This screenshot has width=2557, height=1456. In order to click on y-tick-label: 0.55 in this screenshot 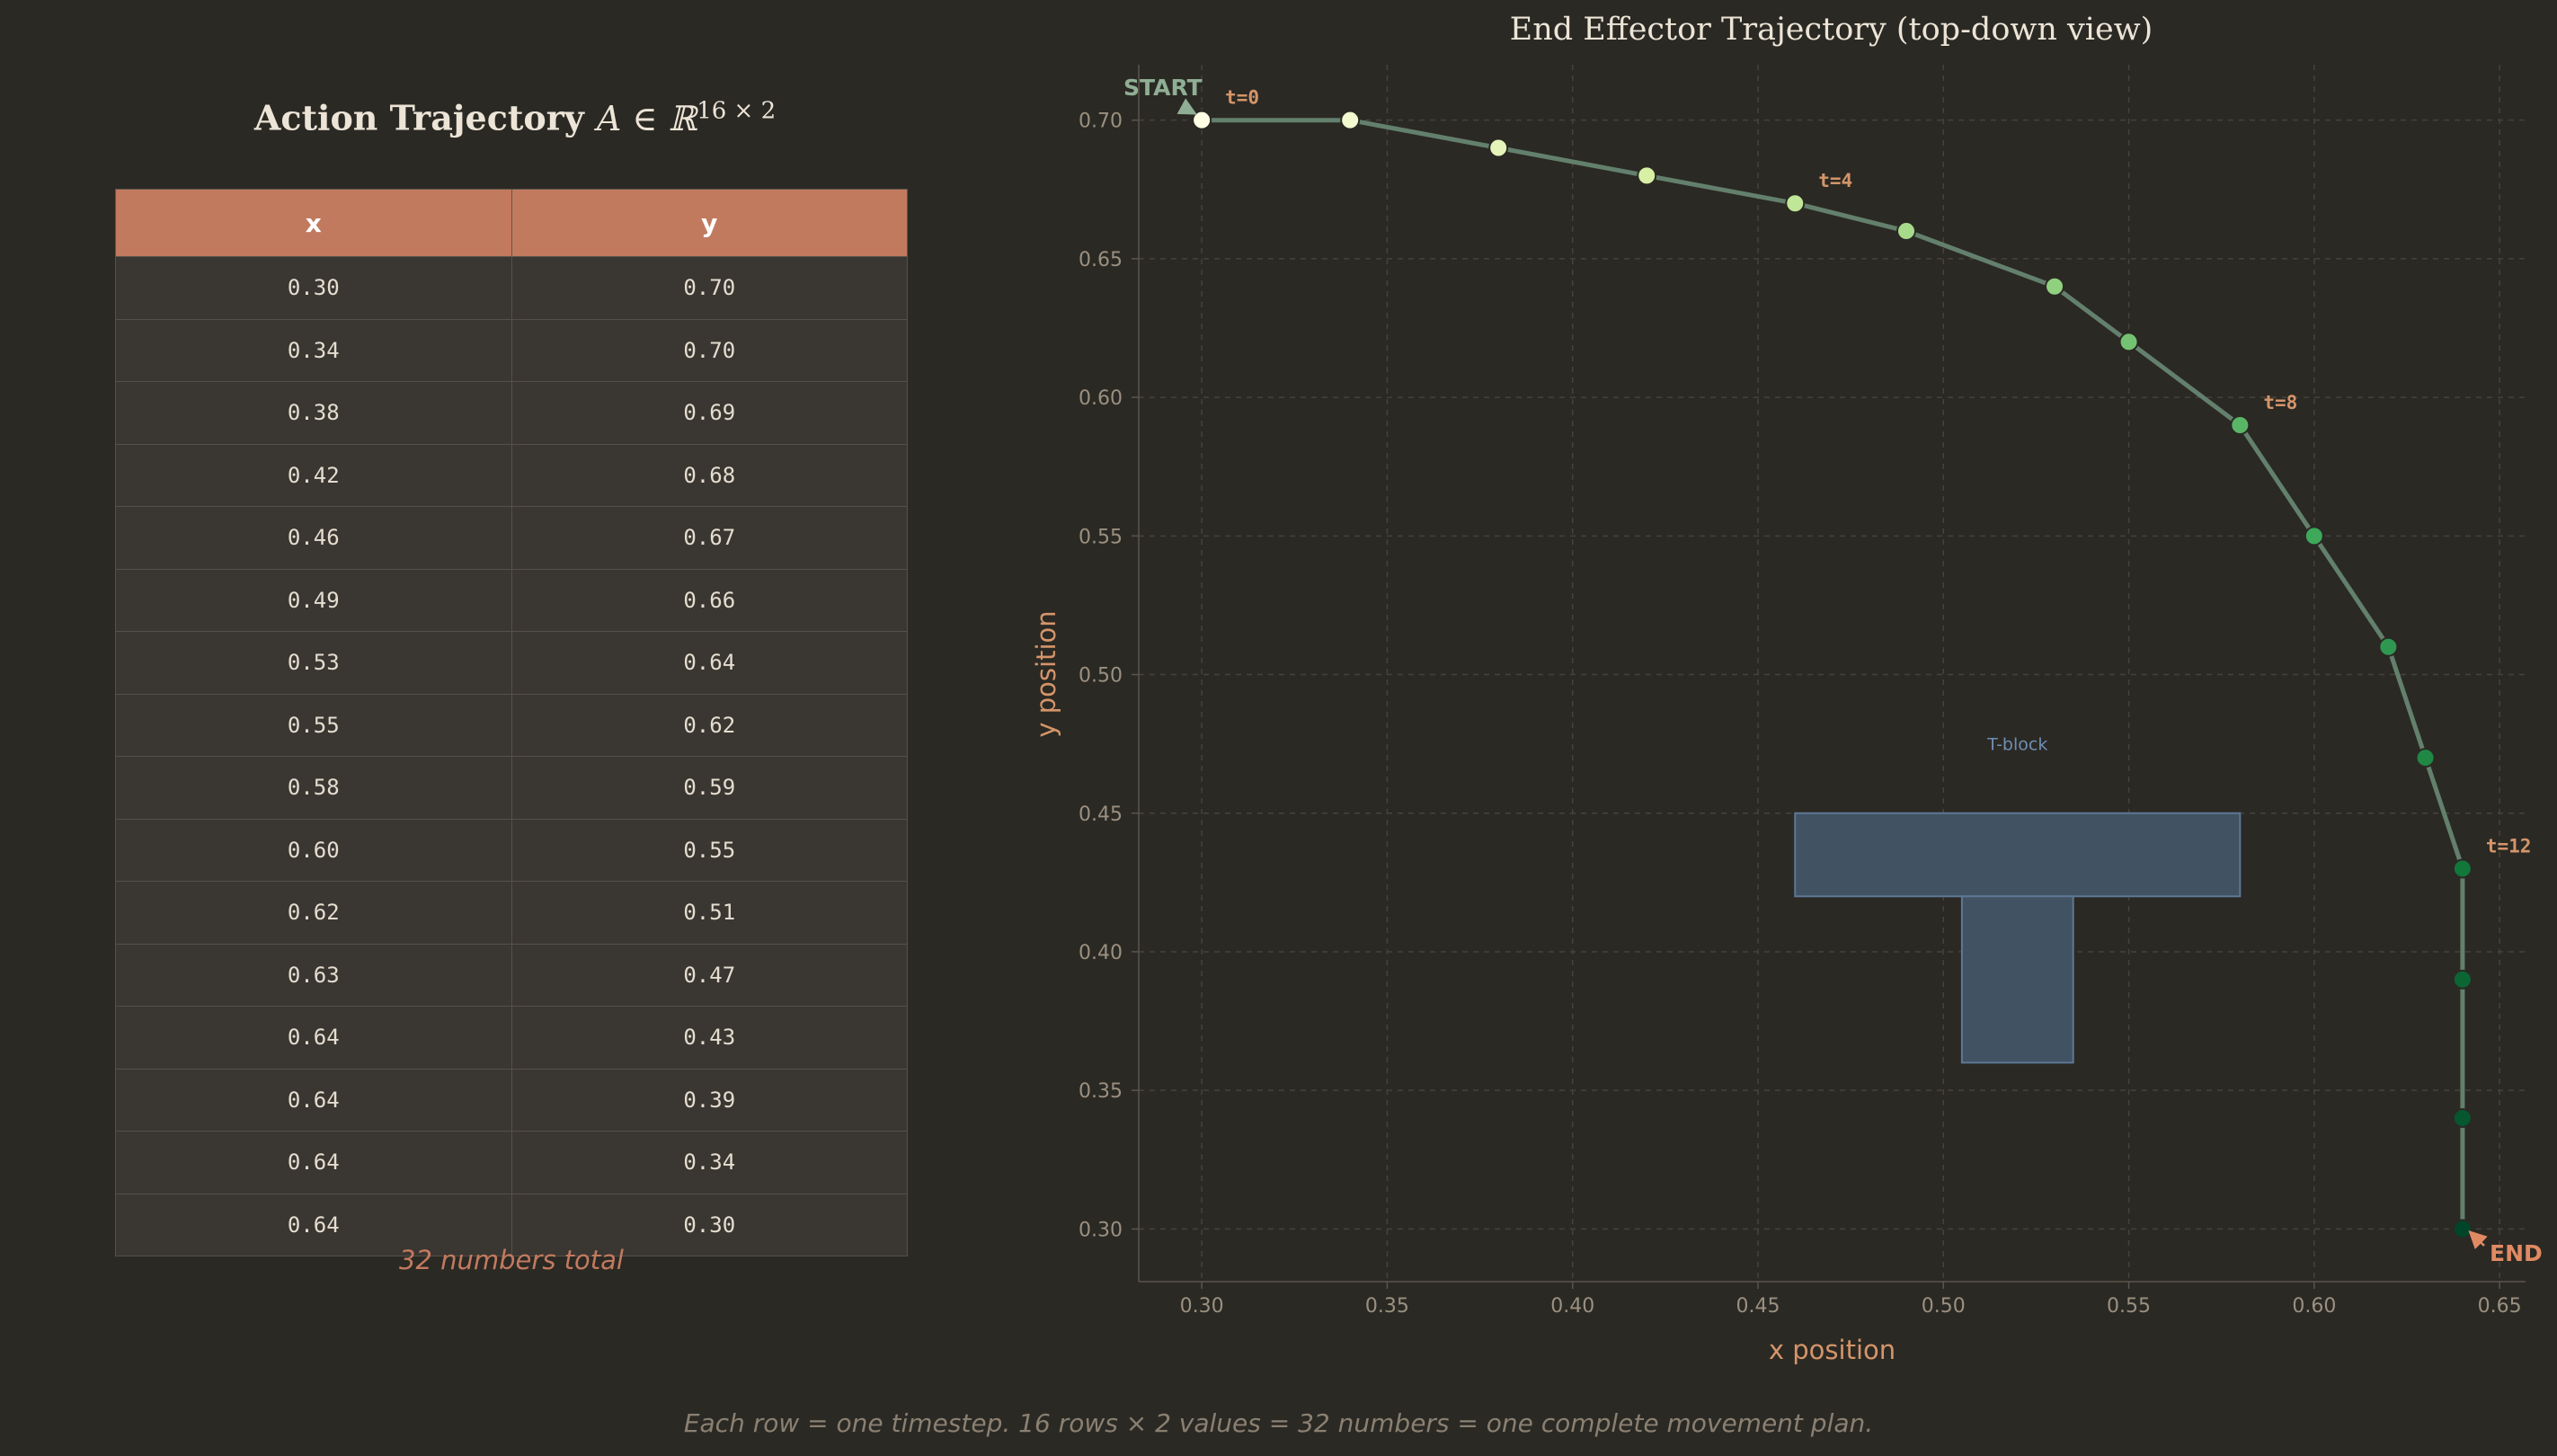, I will do `click(1101, 537)`.